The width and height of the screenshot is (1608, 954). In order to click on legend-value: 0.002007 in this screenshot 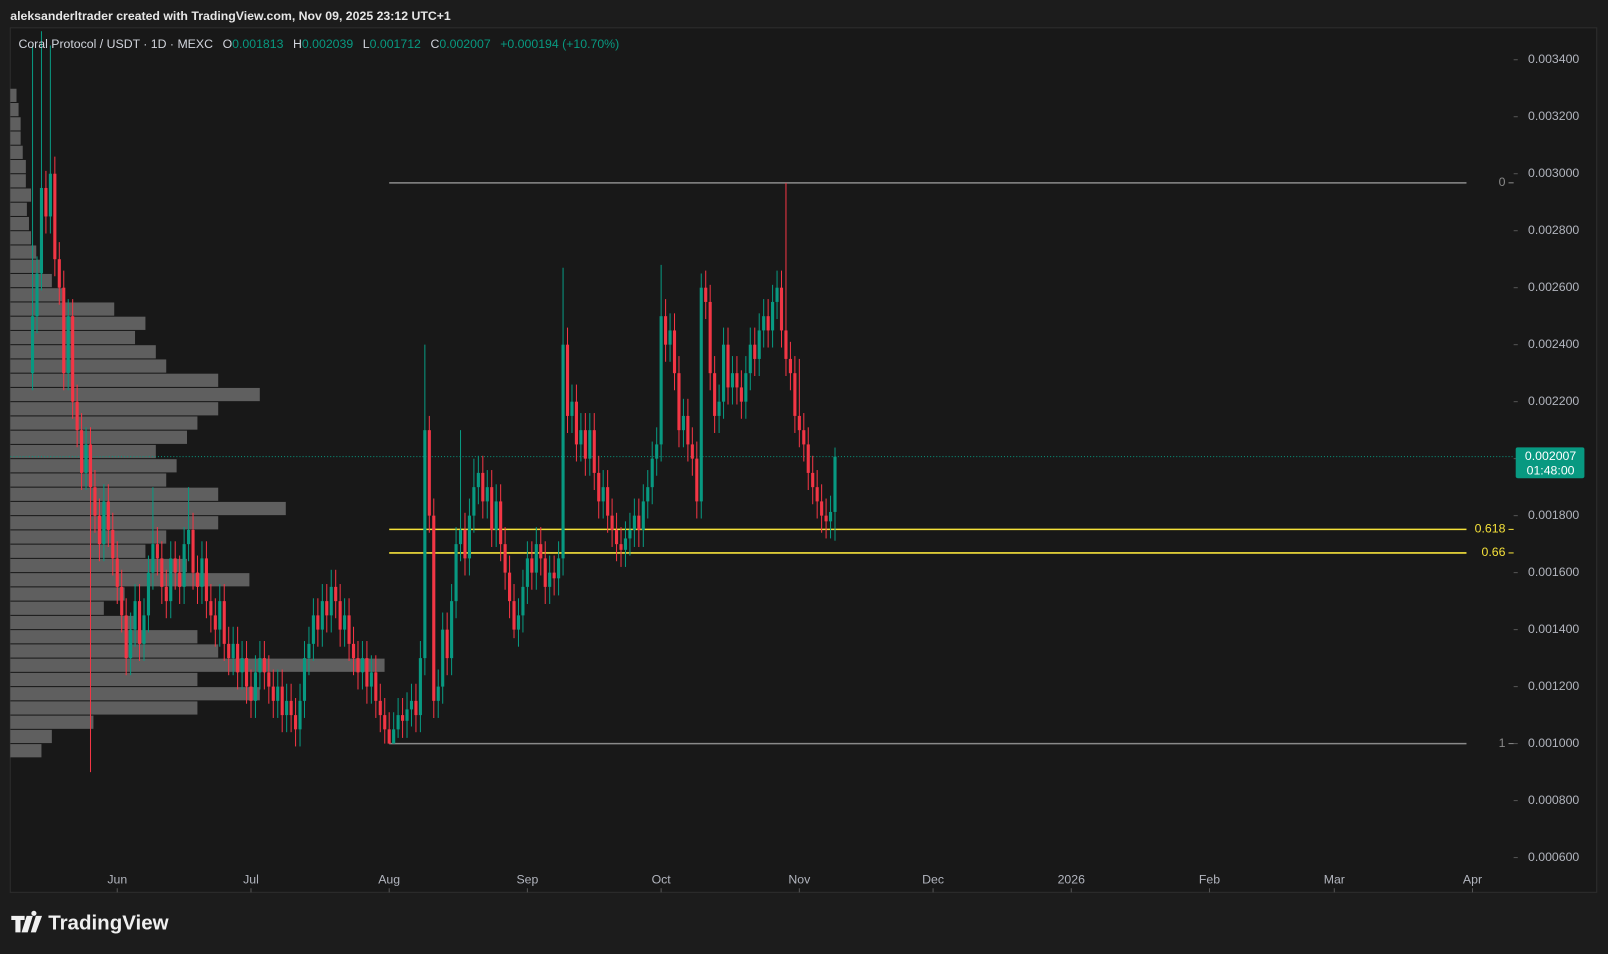, I will do `click(464, 45)`.